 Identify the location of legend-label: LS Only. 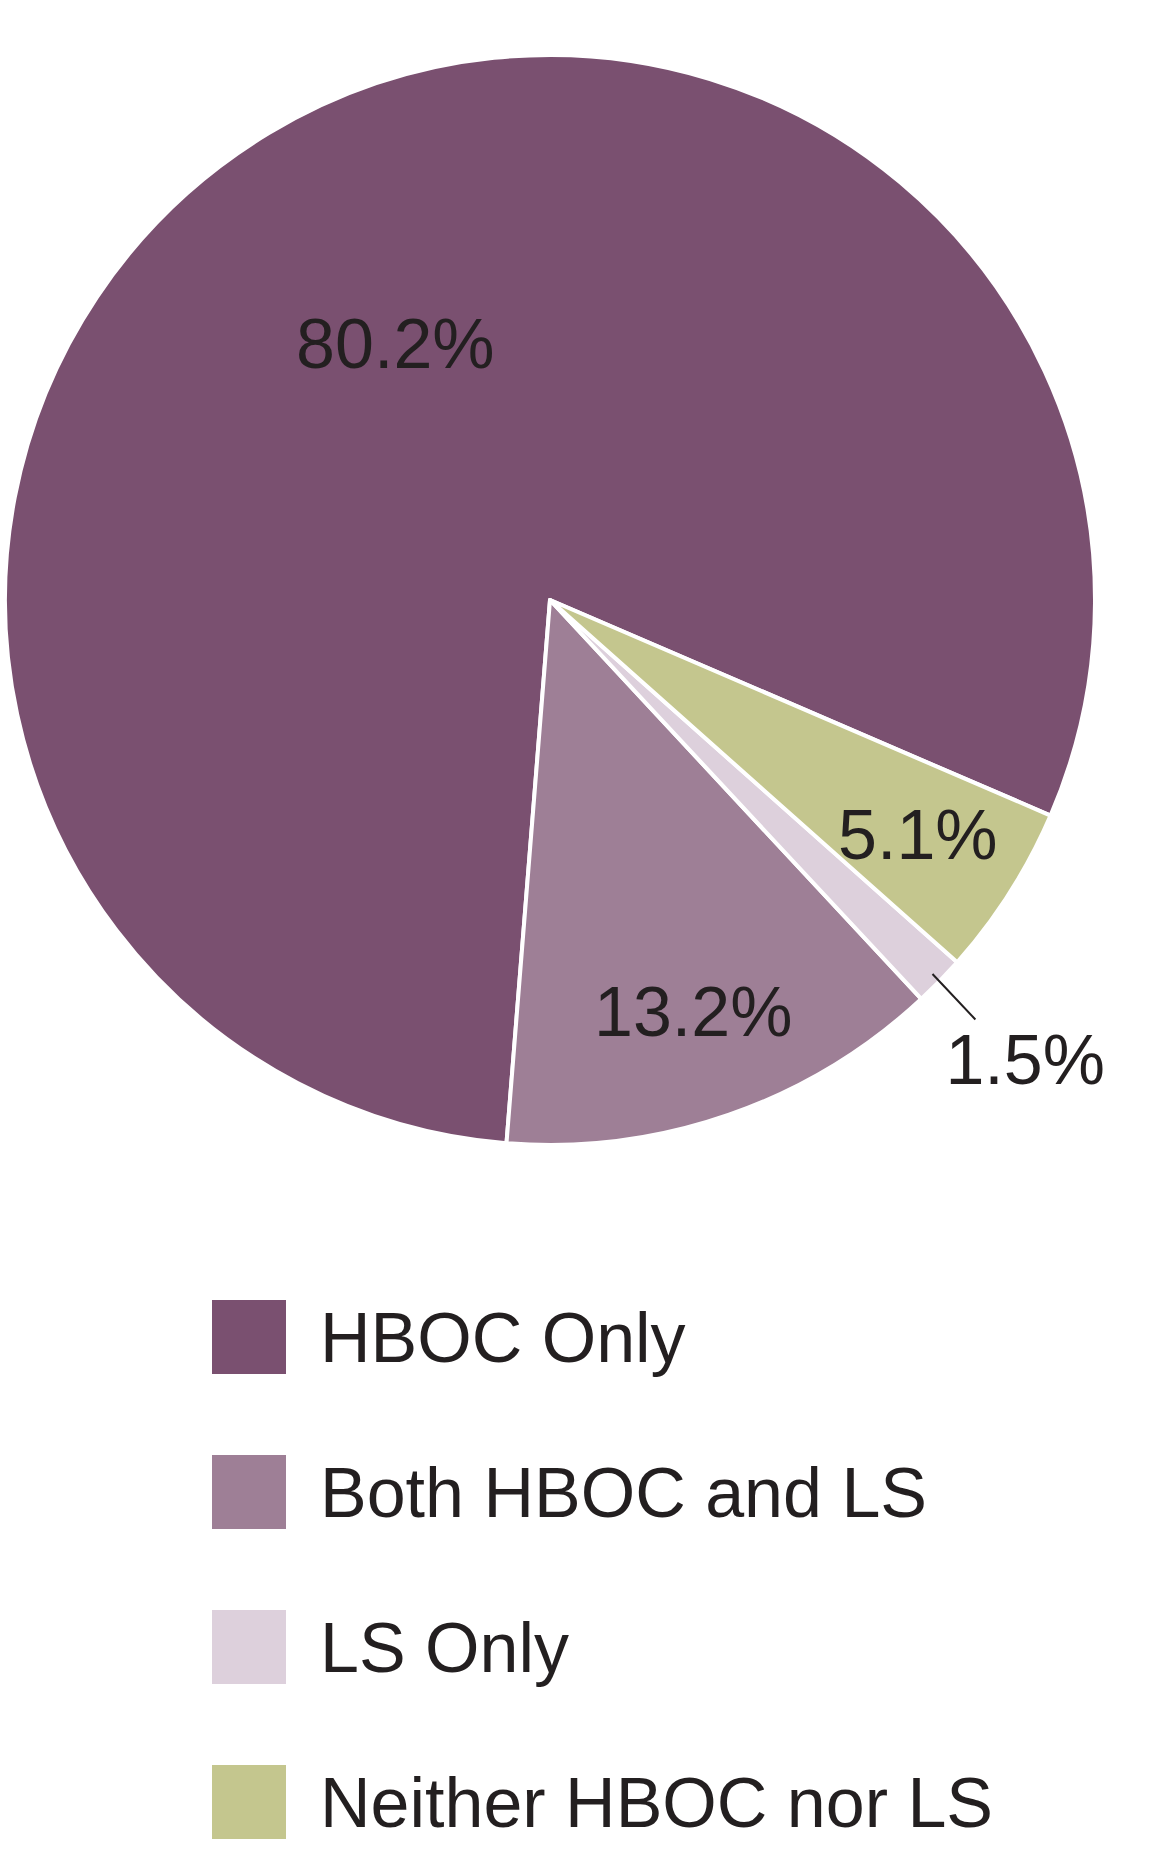
(444, 1647).